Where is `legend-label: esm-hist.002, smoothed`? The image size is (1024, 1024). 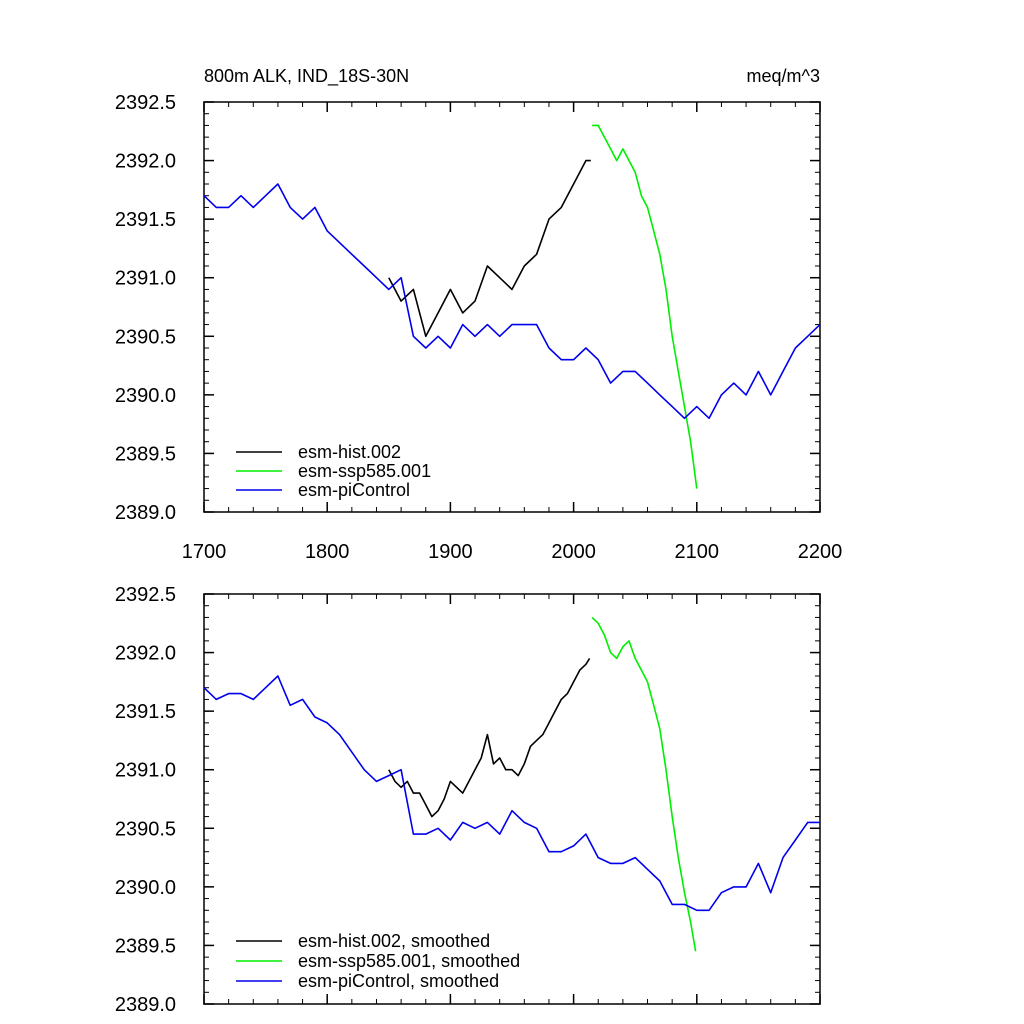
legend-label: esm-hist.002, smoothed is located at coordinates (394, 941).